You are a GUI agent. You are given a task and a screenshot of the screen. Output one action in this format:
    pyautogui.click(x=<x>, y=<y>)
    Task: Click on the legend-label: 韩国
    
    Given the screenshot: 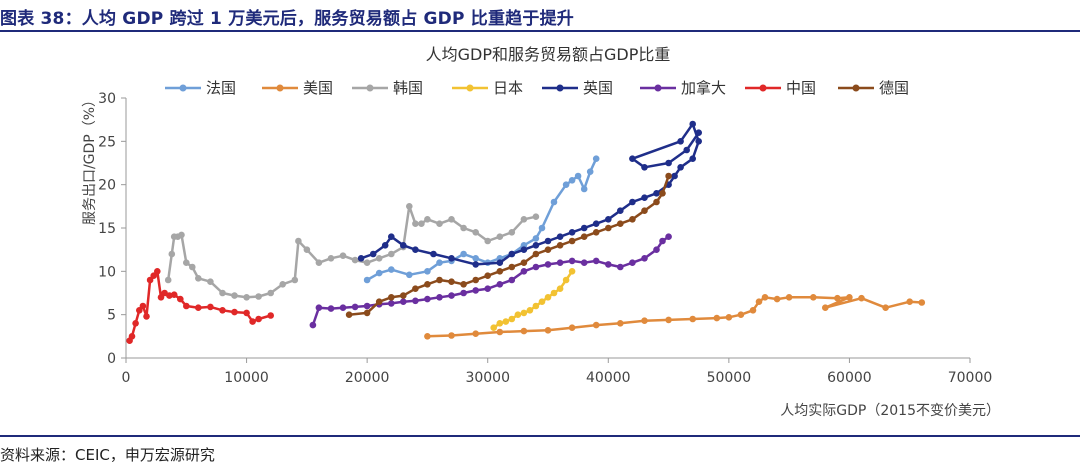 What is the action you would take?
    pyautogui.click(x=408, y=88)
    